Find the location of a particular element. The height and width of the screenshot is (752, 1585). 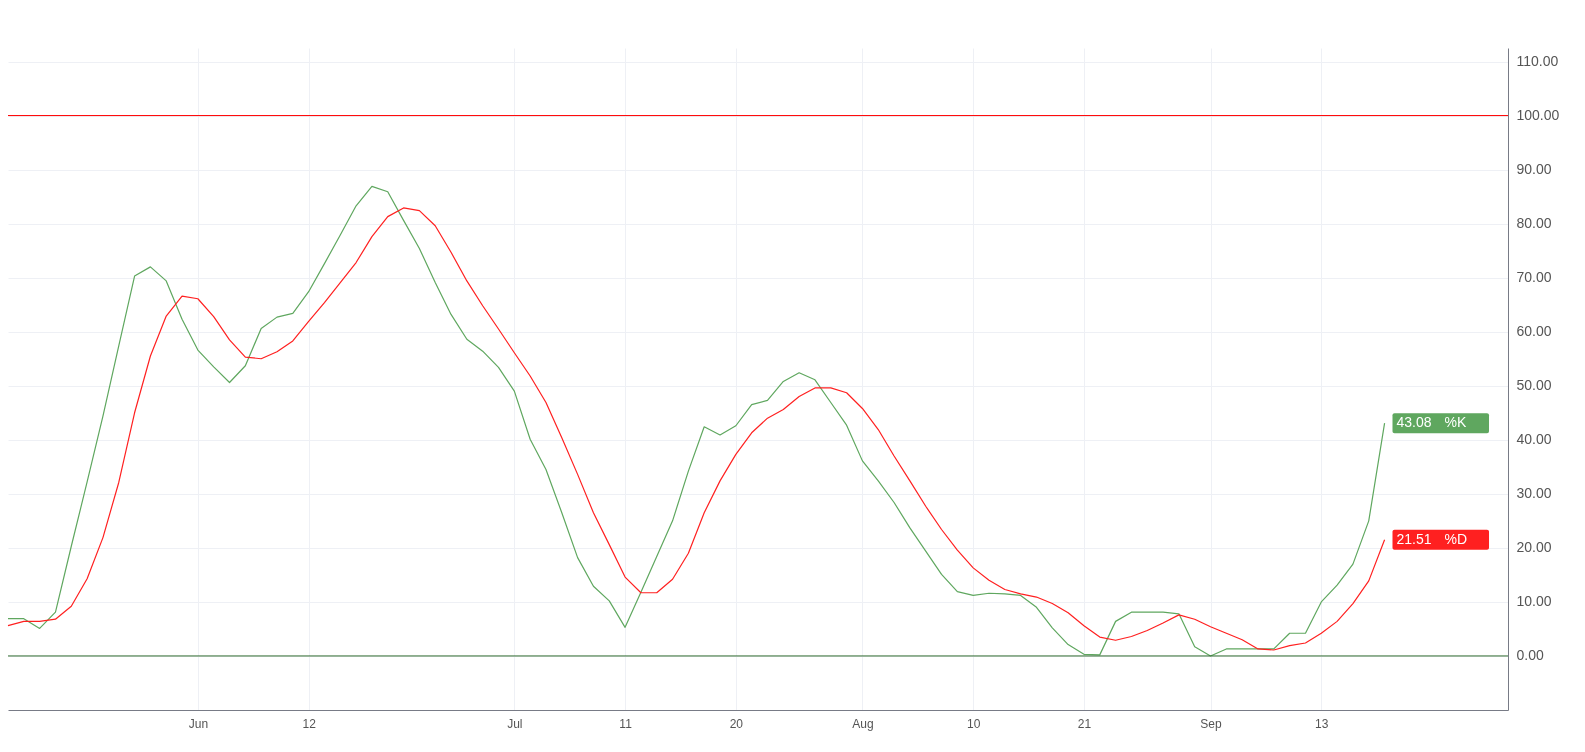

x-tick-label: Aug is located at coordinates (863, 723).